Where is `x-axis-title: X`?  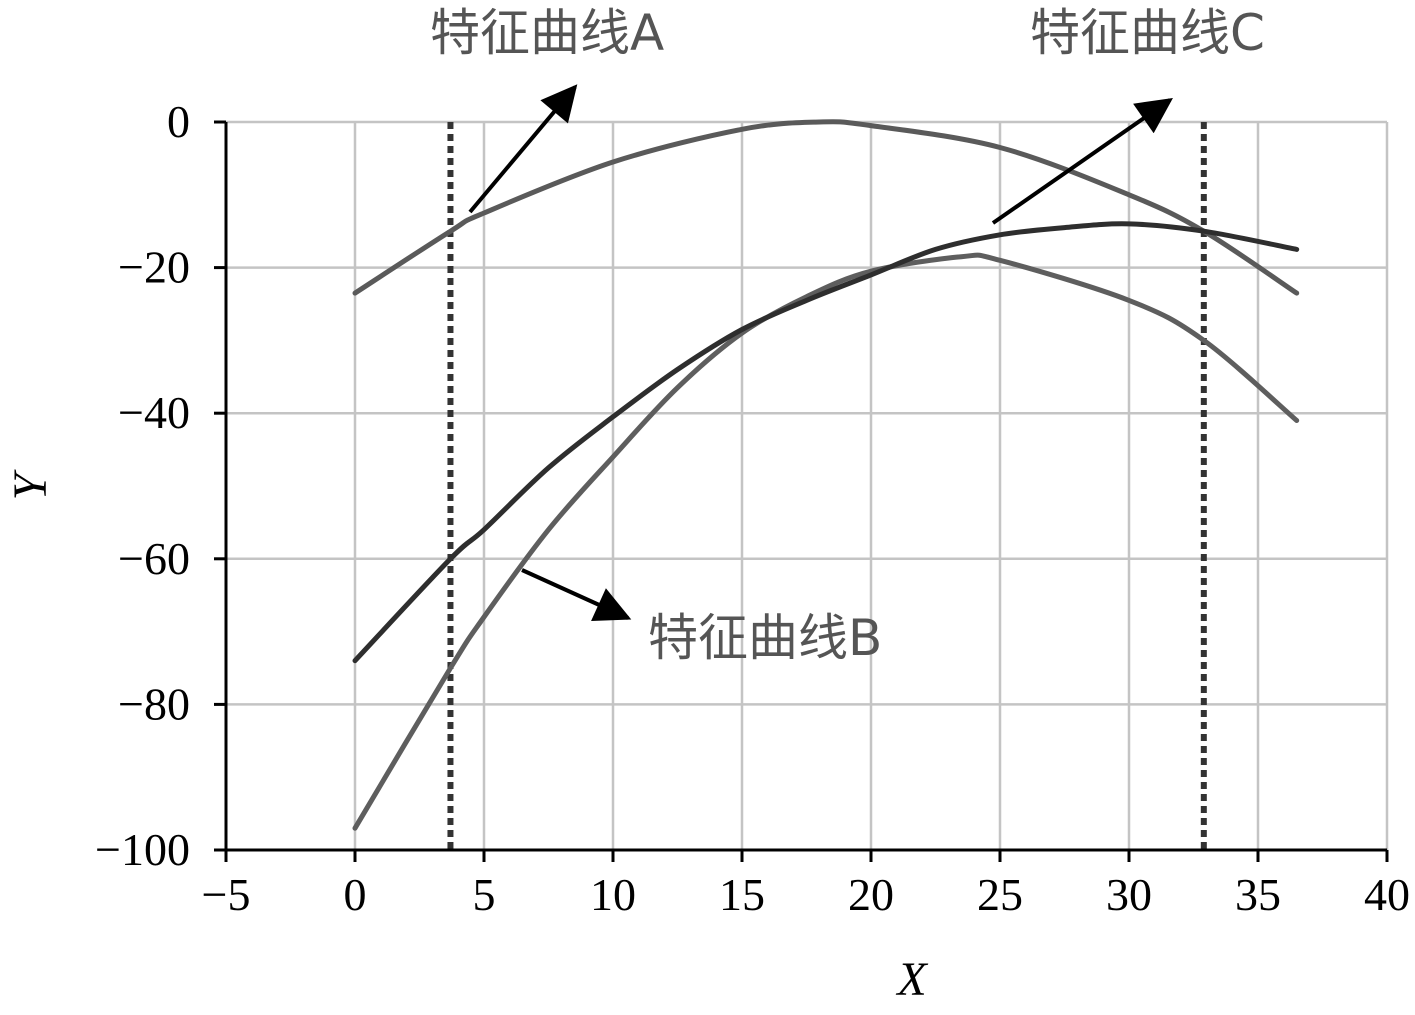 x-axis-title: X is located at coordinates (911, 979).